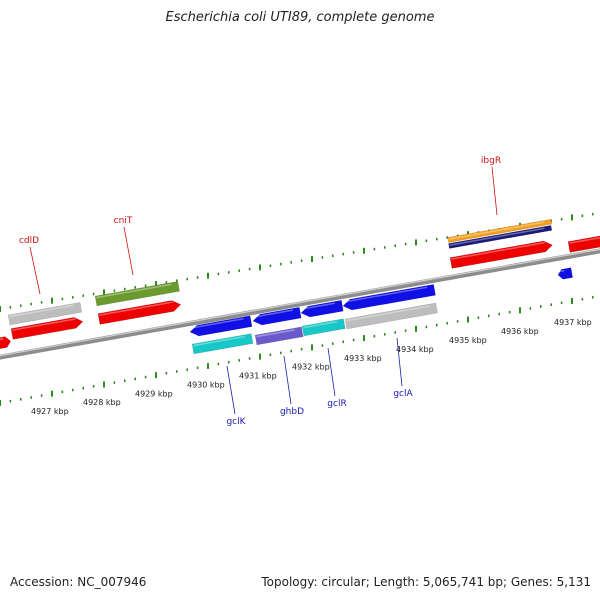 Image resolution: width=600 pixels, height=600 pixels. What do you see at coordinates (275, 333) in the screenshot?
I see `feature-slate-shine` at bounding box center [275, 333].